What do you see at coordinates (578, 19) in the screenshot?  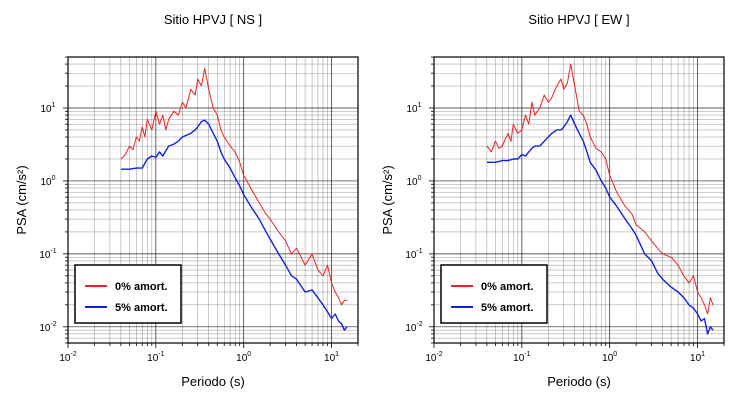 I see `chart-title: Sitio HPVJ [ EW ]` at bounding box center [578, 19].